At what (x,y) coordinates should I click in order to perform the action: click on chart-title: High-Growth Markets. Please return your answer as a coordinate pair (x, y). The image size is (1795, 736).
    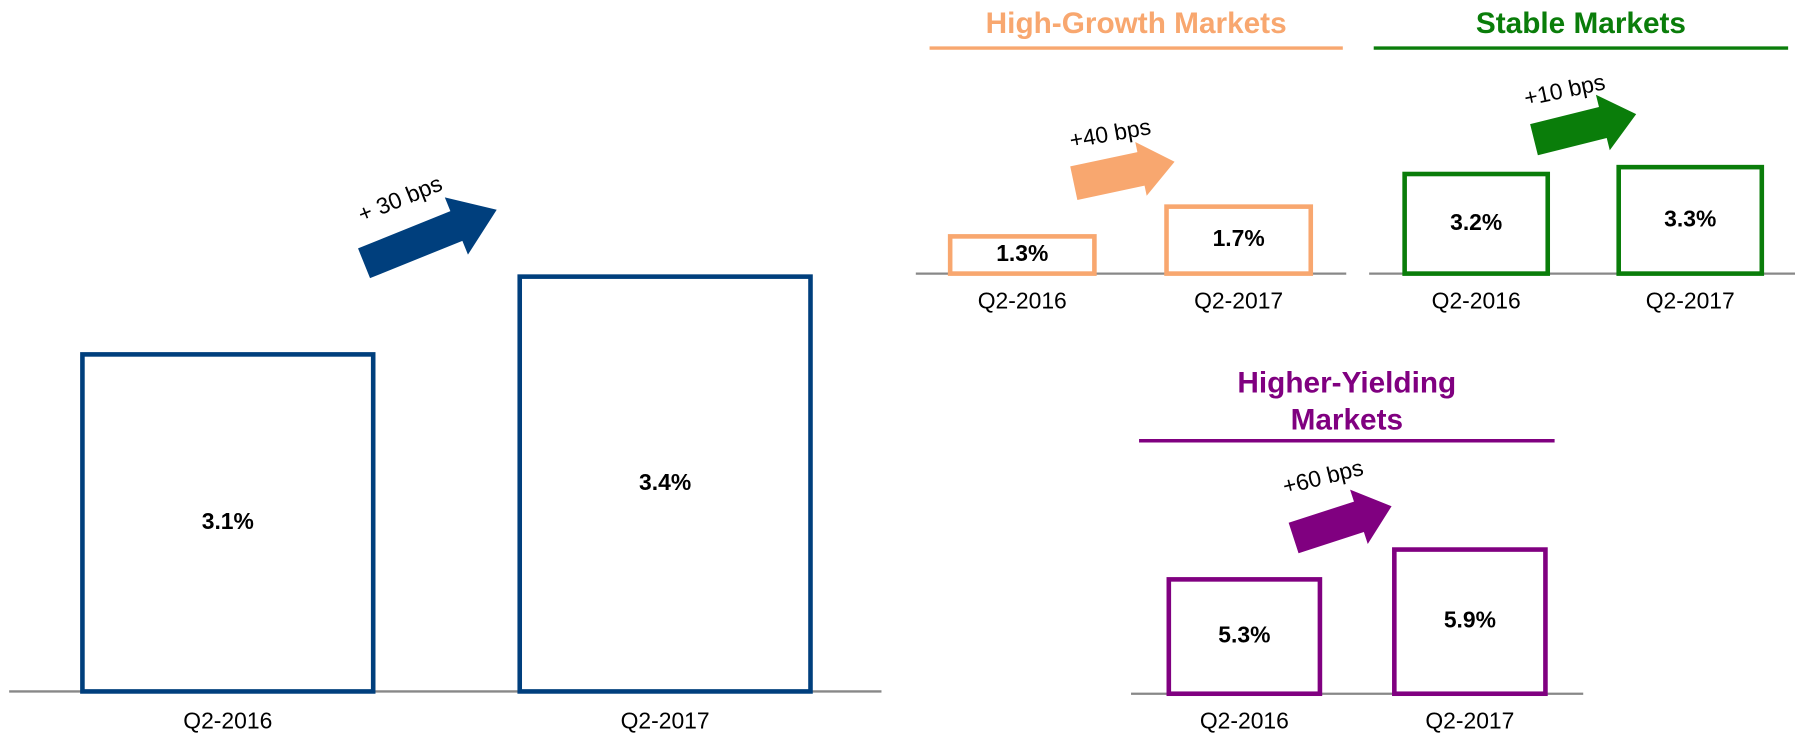
    Looking at the image, I should click on (1136, 23).